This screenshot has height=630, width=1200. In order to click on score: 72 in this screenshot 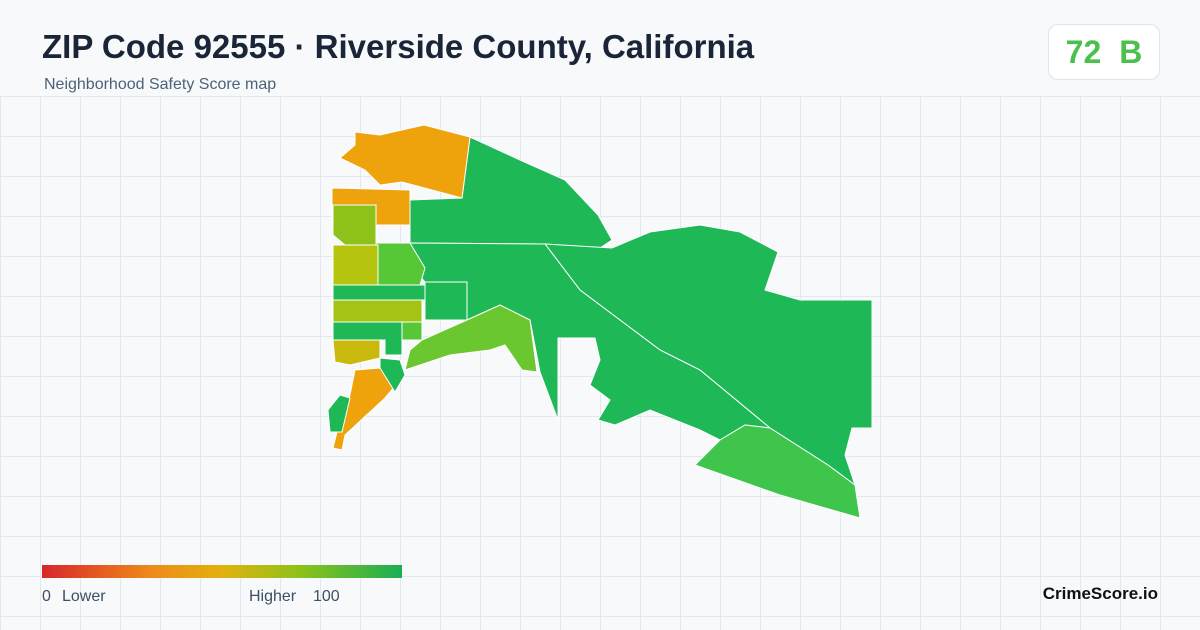, I will do `click(1083, 51)`.